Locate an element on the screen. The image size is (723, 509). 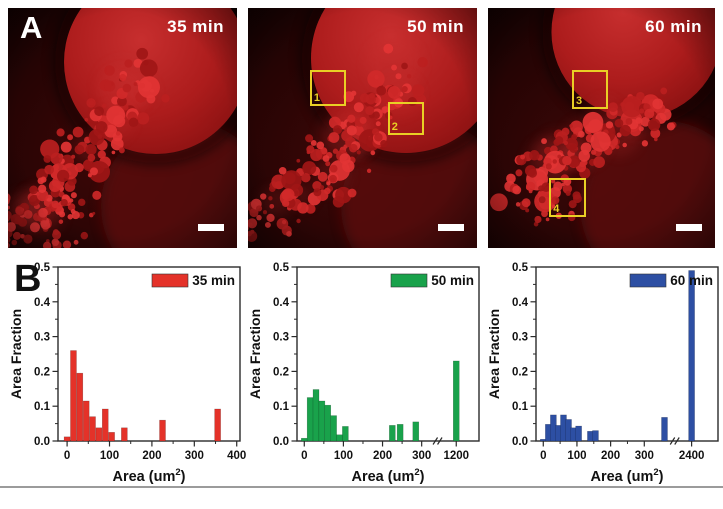
legend-label: 35 min is located at coordinates (213, 280).